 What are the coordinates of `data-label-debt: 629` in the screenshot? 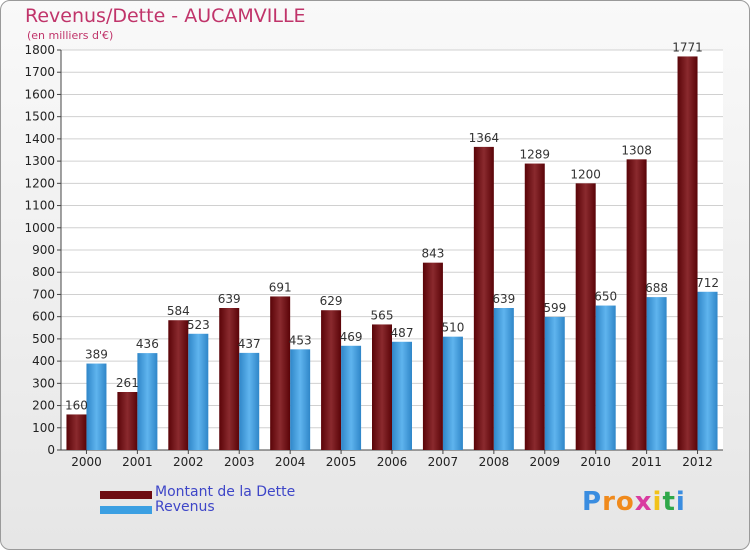 It's located at (331, 301).